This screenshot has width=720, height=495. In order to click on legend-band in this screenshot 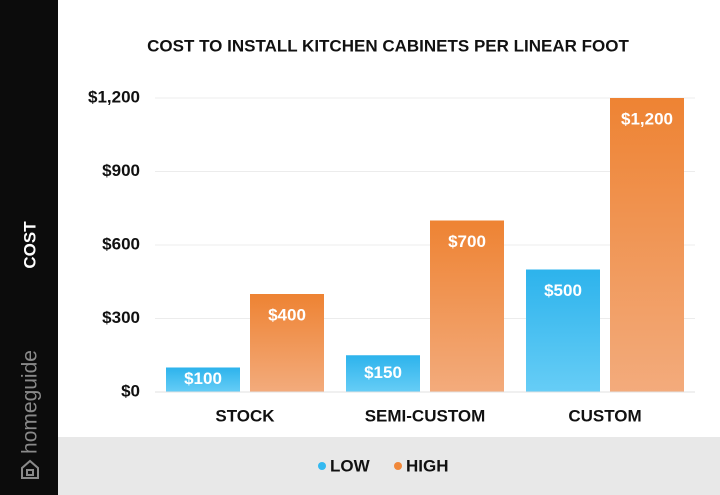, I will do `click(389, 466)`.